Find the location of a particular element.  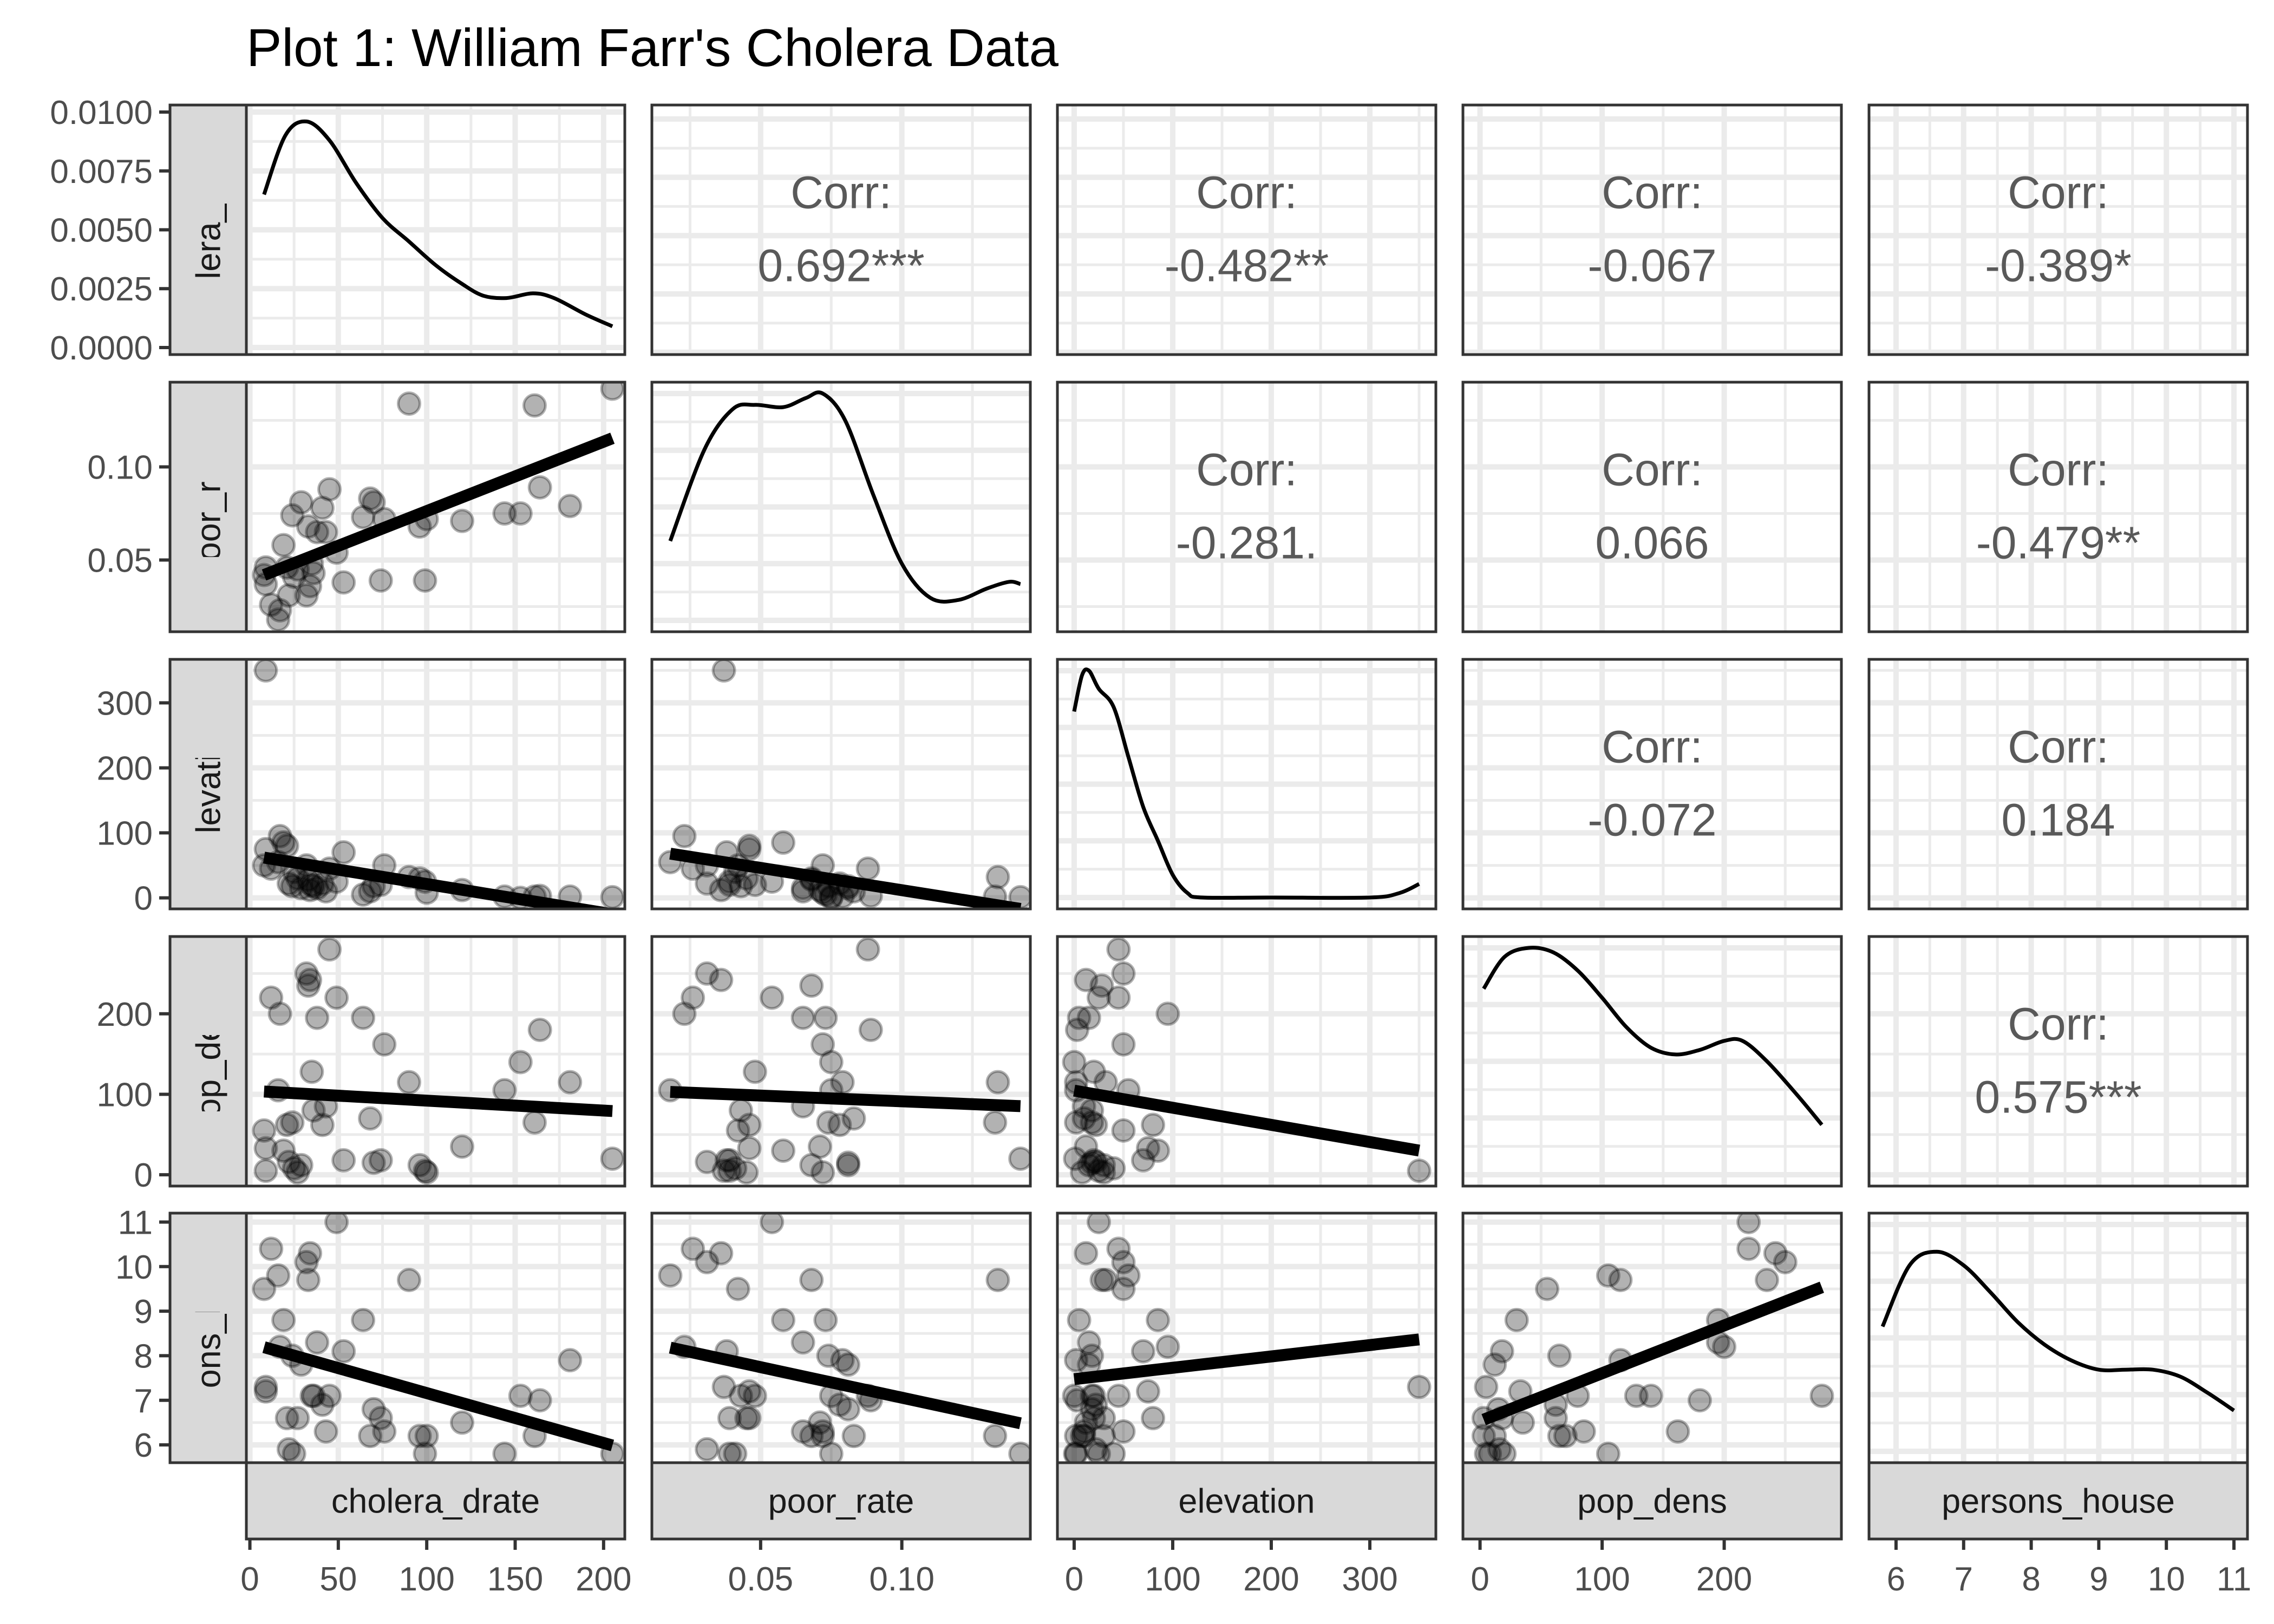

row-strip-label: persons_house is located at coordinates (209, 1338).